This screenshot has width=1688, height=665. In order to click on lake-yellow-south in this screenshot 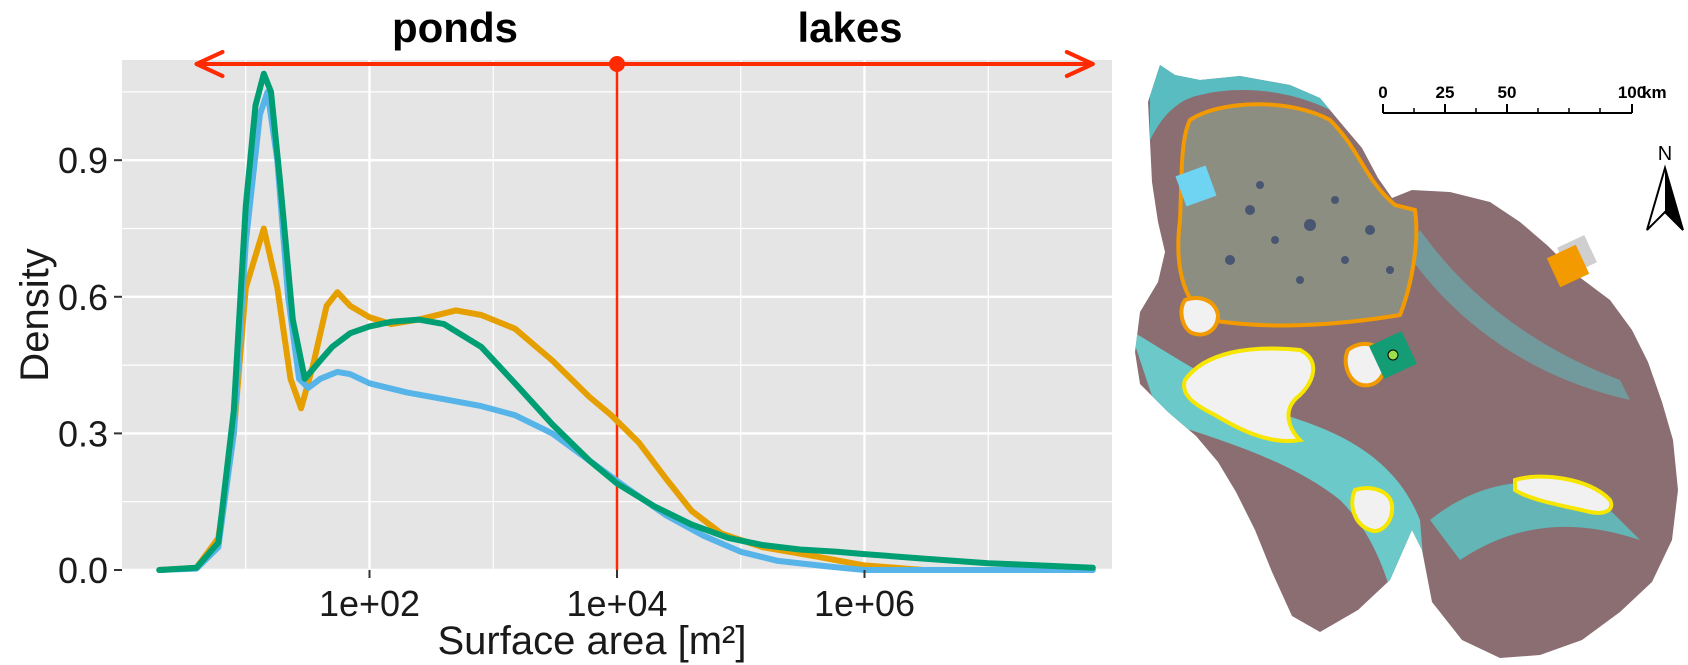, I will do `click(1372, 509)`.